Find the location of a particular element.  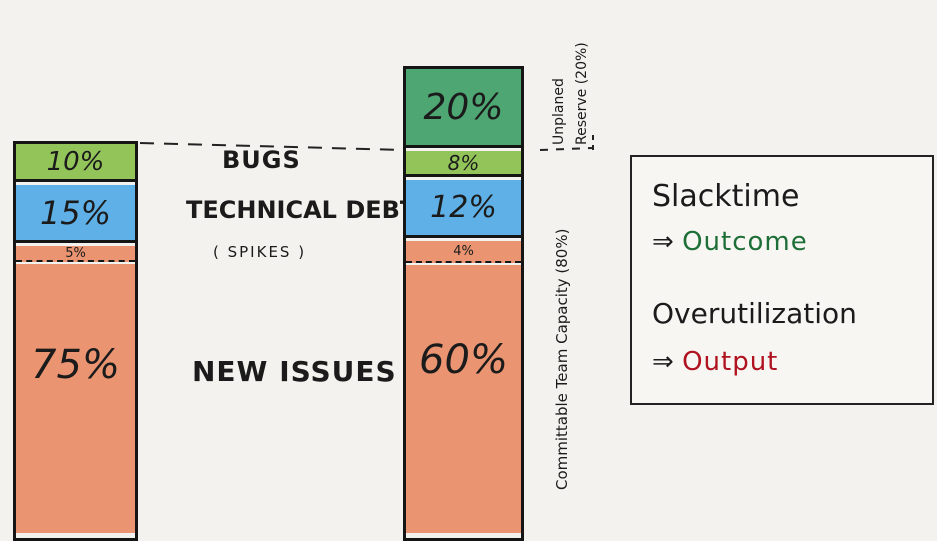

legend-output-row: ⇒ Output is located at coordinates (715, 362).